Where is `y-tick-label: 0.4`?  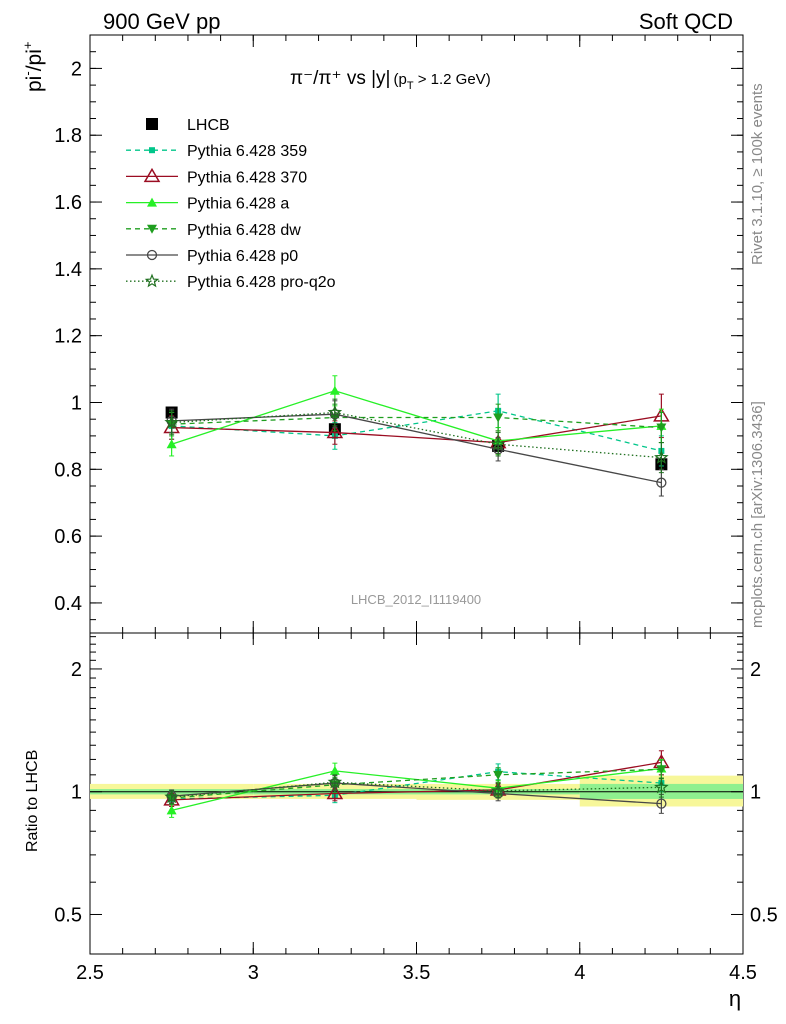 y-tick-label: 0.4 is located at coordinates (68, 604).